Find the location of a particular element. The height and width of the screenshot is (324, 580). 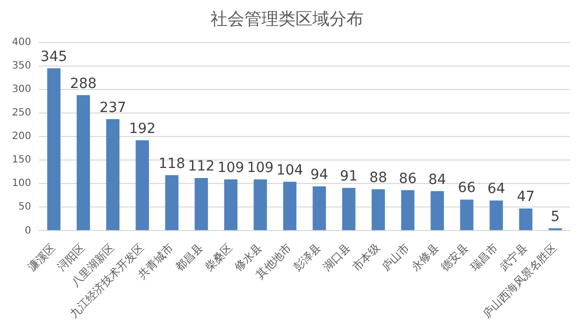

data-label: 288 is located at coordinates (83, 84).